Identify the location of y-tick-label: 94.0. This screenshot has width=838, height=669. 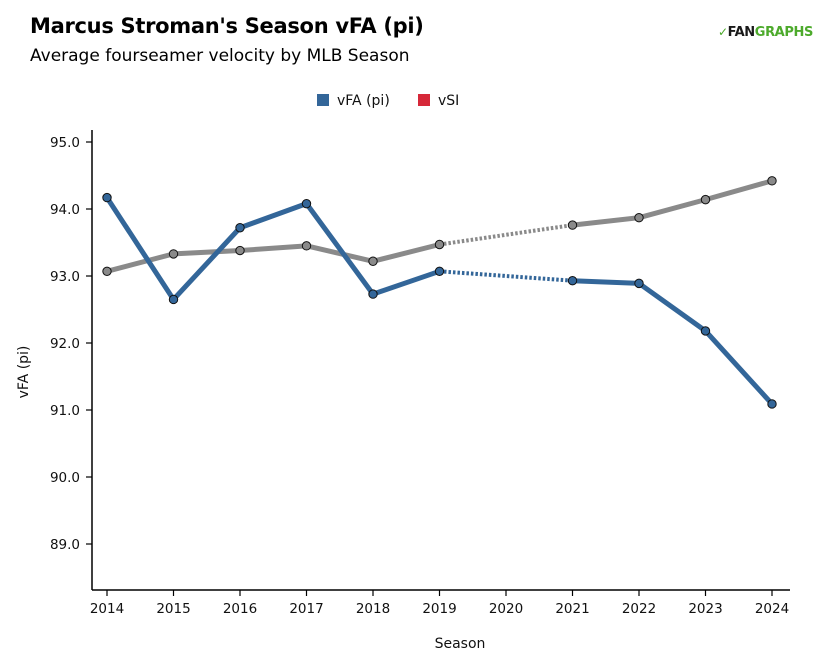
(65, 210).